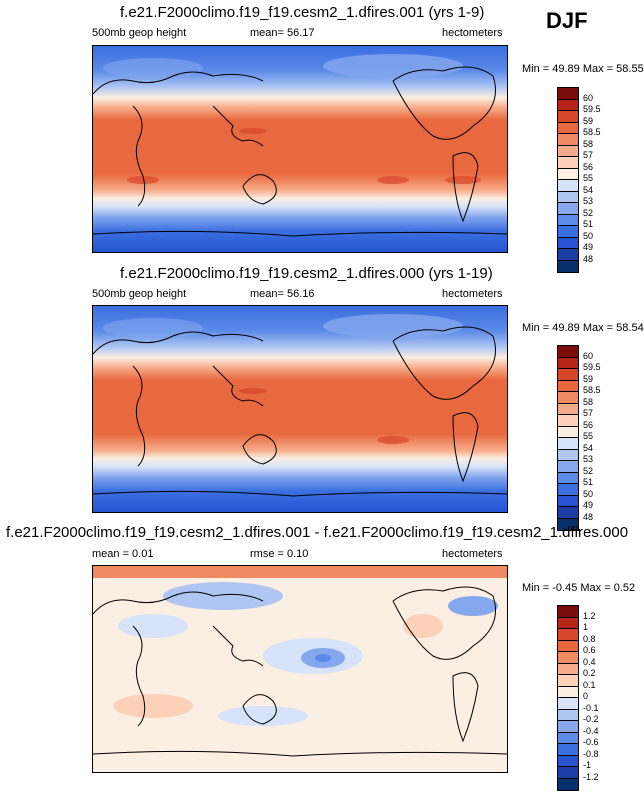 The height and width of the screenshot is (791, 644). I want to click on colorbar-tick-label: 0, so click(586, 696).